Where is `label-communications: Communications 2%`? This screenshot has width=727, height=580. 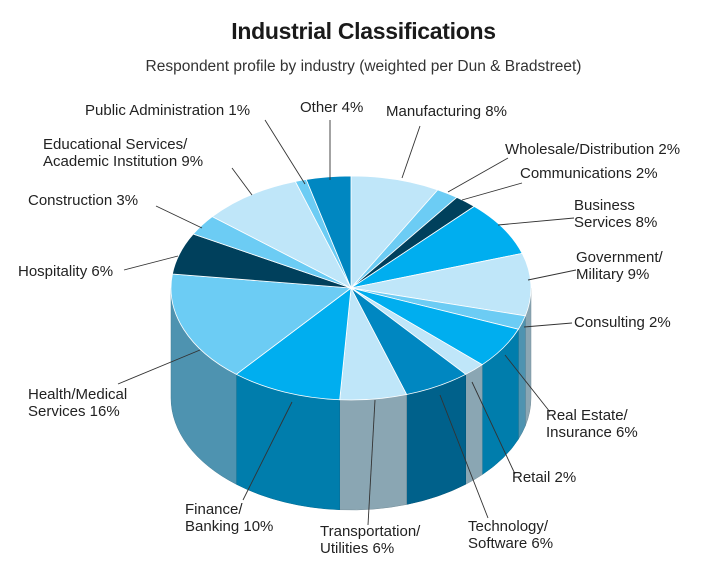
label-communications: Communications 2% is located at coordinates (589, 173).